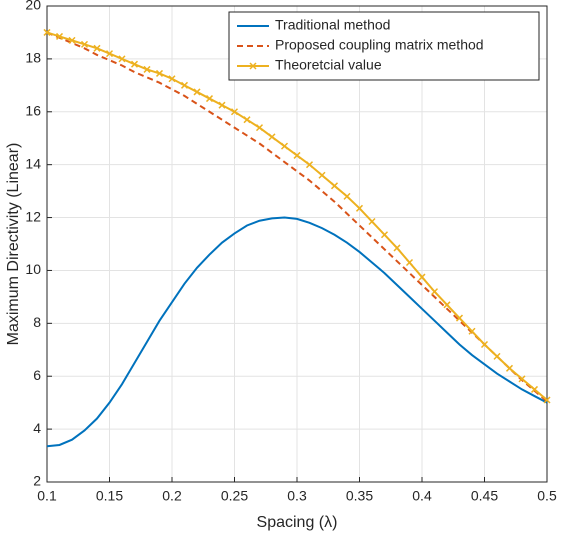 This screenshot has width=562, height=538. I want to click on x-tick-label: 0.3, so click(297, 496).